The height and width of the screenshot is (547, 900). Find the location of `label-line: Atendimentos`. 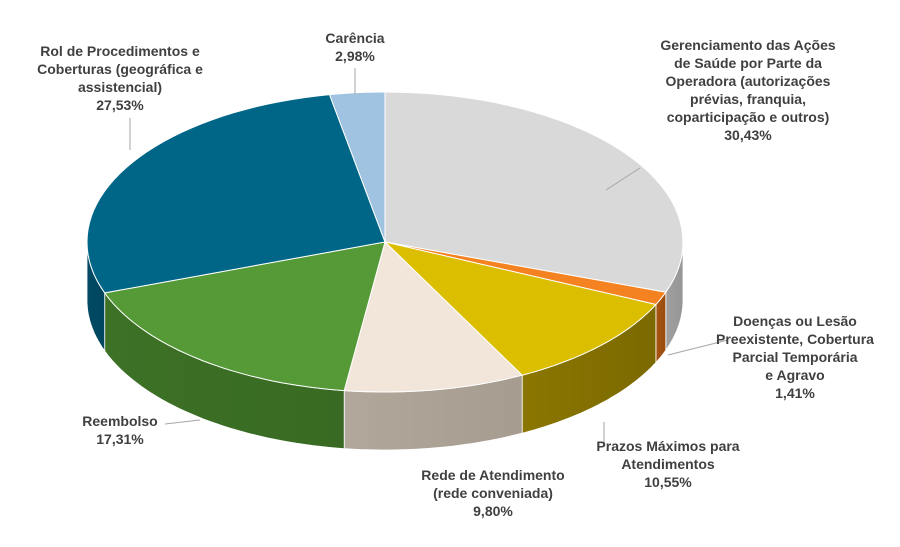

label-line: Atendimentos is located at coordinates (668, 464).